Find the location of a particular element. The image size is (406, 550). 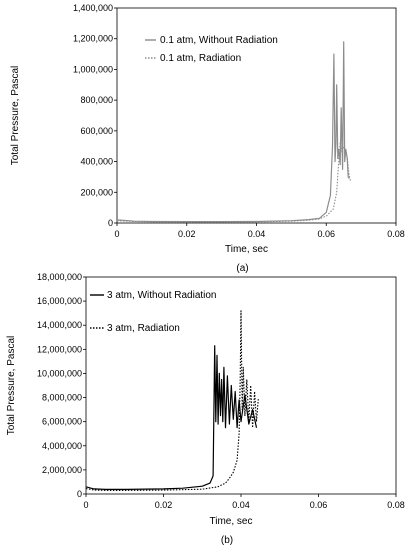

y-tick-label: 2,000,000 is located at coordinates (62, 470).